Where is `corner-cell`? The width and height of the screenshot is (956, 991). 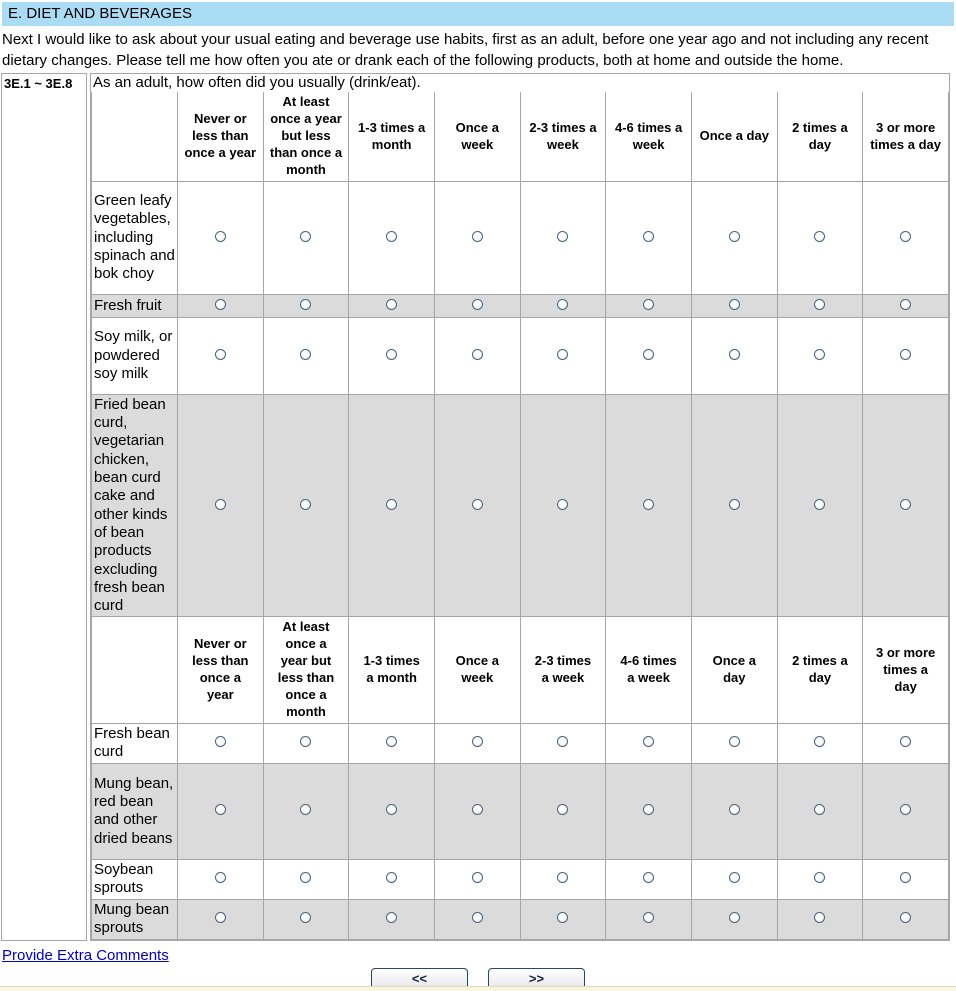 corner-cell is located at coordinates (134, 137).